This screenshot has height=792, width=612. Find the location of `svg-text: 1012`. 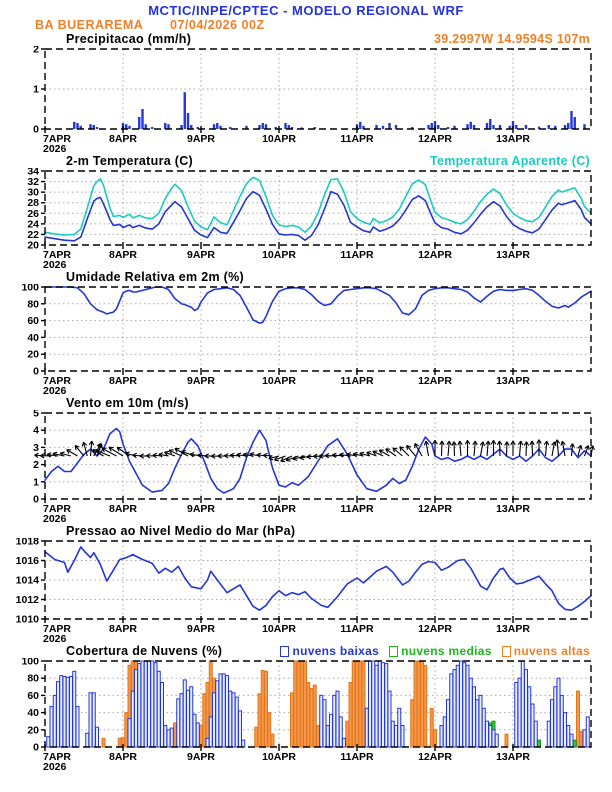

svg-text: 1012 is located at coordinates (28, 600).